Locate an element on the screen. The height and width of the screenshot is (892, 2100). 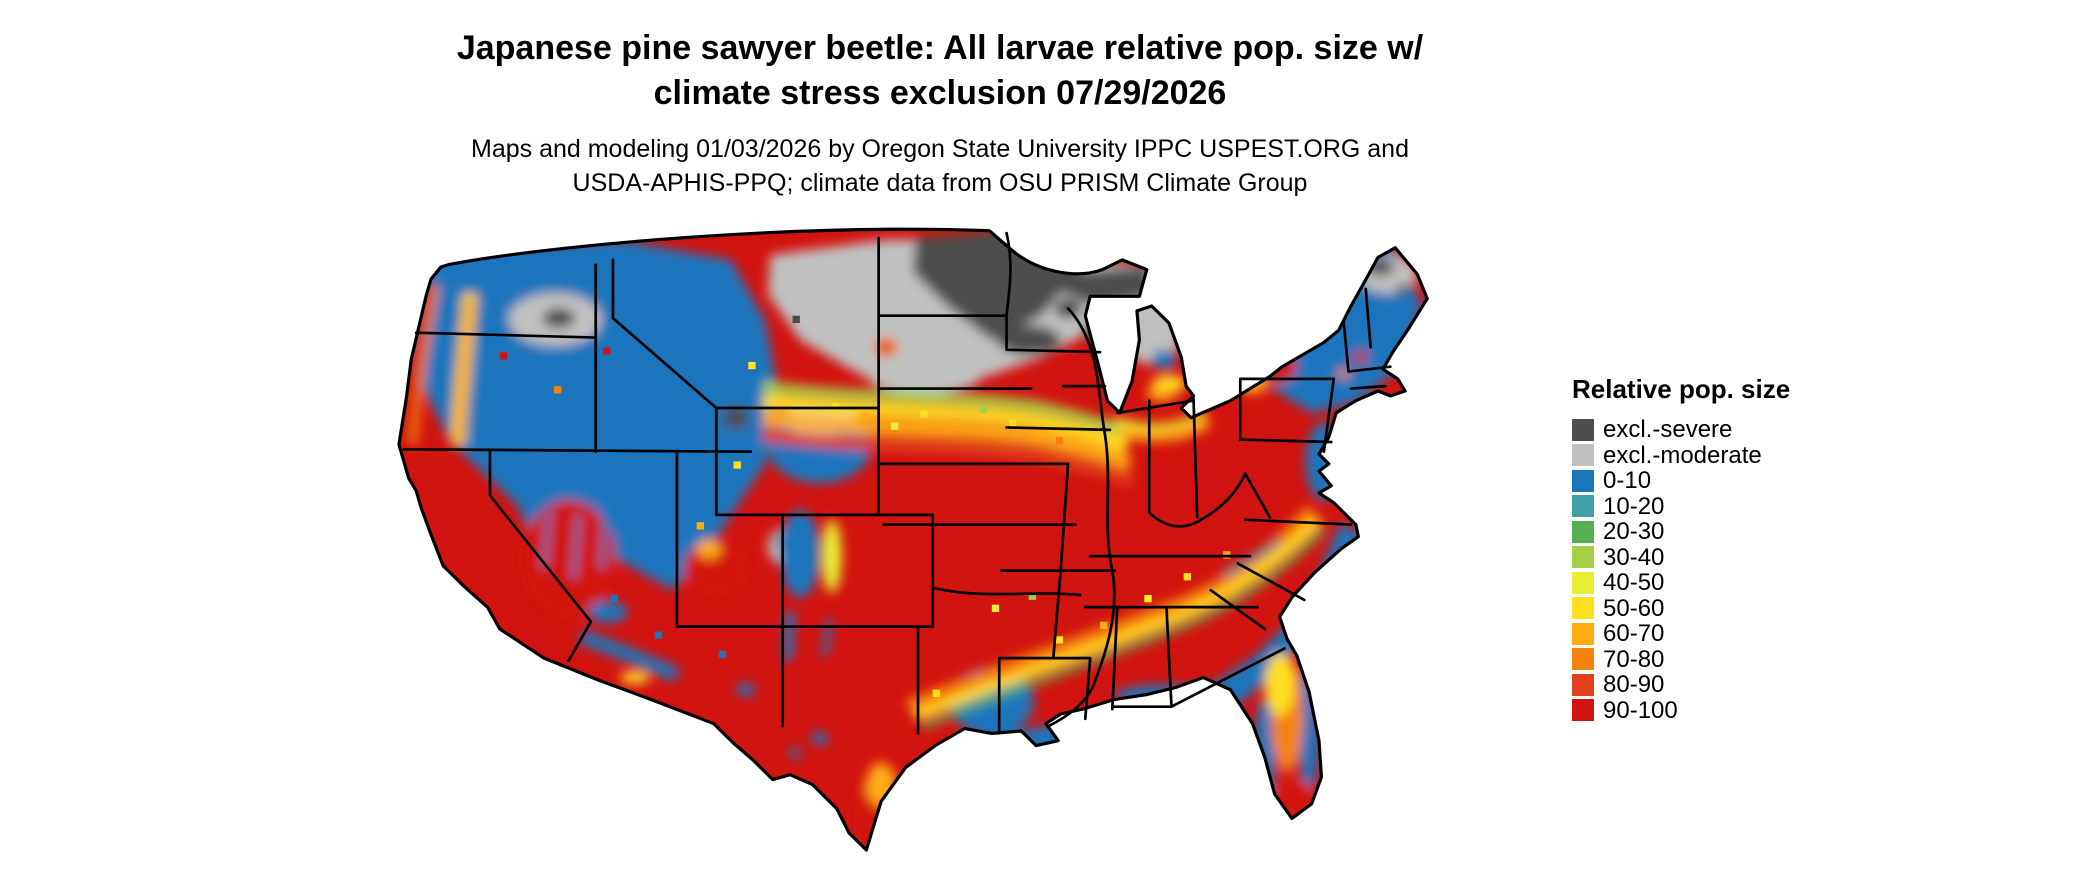
legend-item: 60-70 is located at coordinates (1681, 634).